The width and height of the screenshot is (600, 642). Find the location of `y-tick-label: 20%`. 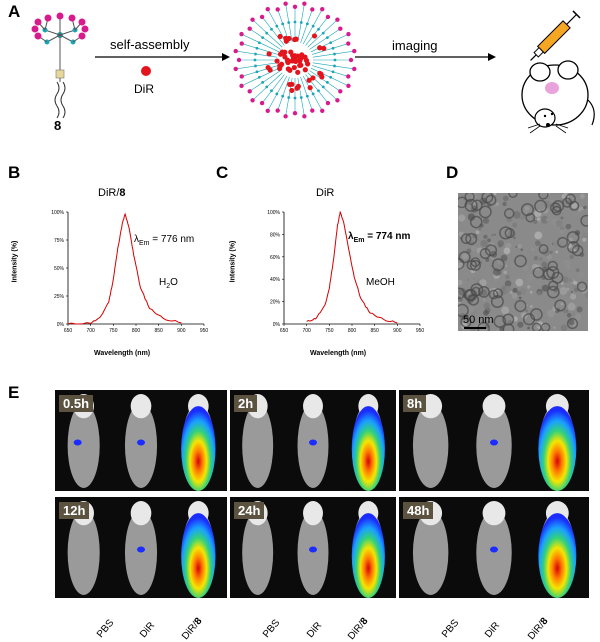

y-tick-label: 20% is located at coordinates (275, 303).